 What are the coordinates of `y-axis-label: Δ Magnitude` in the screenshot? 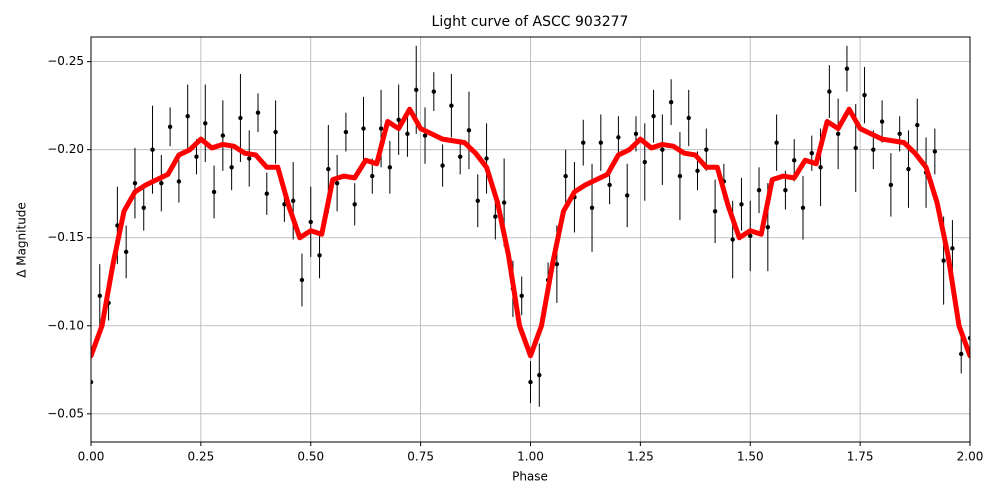 It's located at (22, 240).